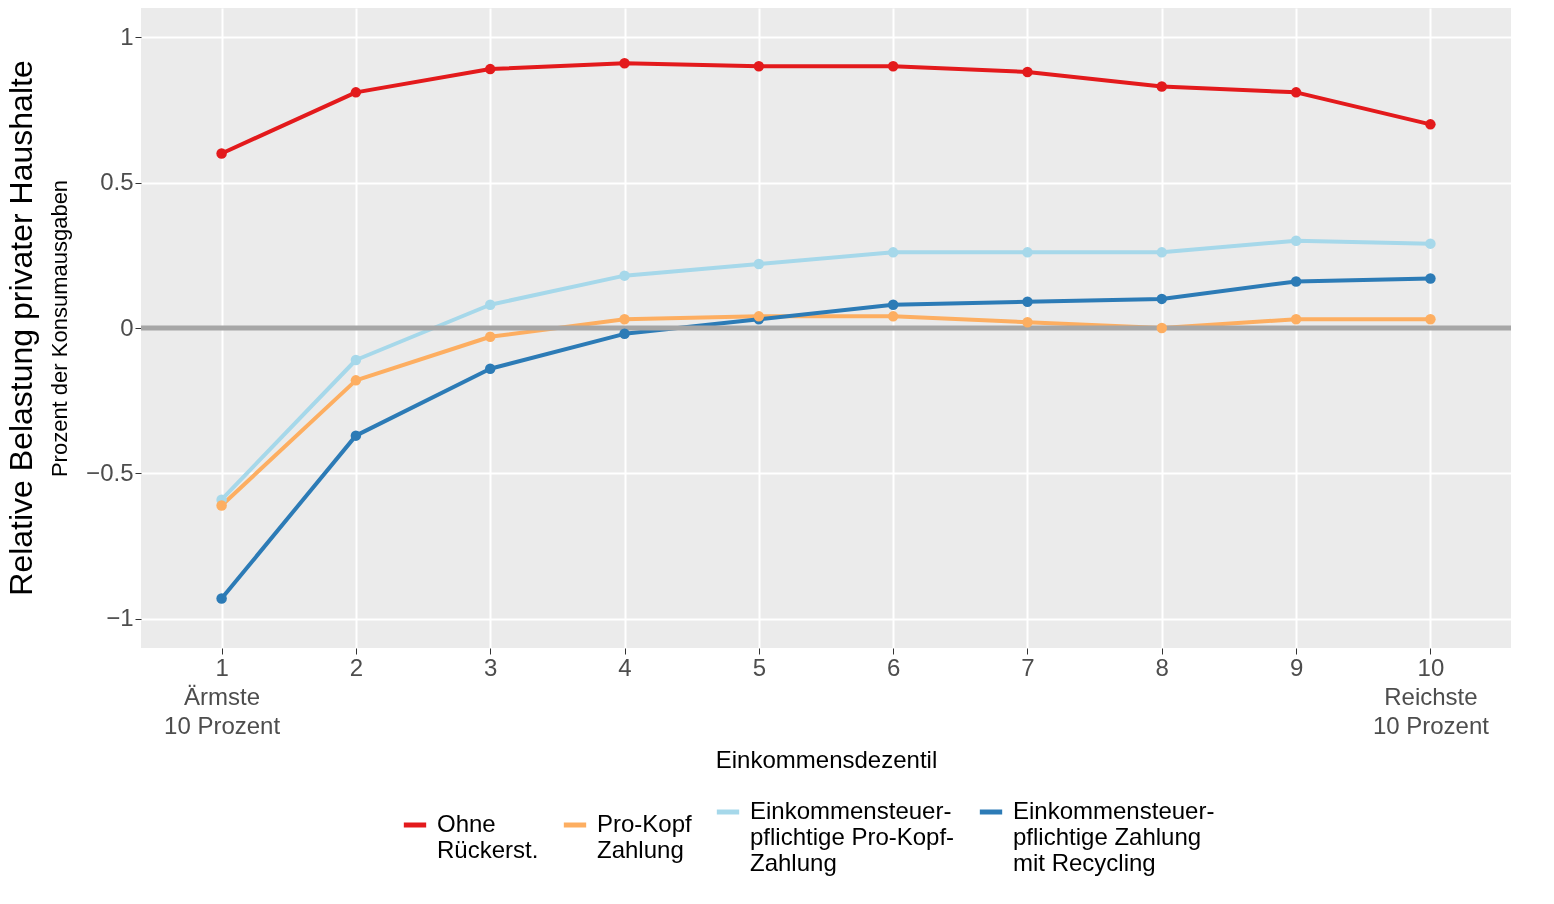 The width and height of the screenshot is (1554, 904). Describe the element at coordinates (222, 696) in the screenshot. I see `x-tick-label: 1 Ärmste 10 Prozent` at that location.